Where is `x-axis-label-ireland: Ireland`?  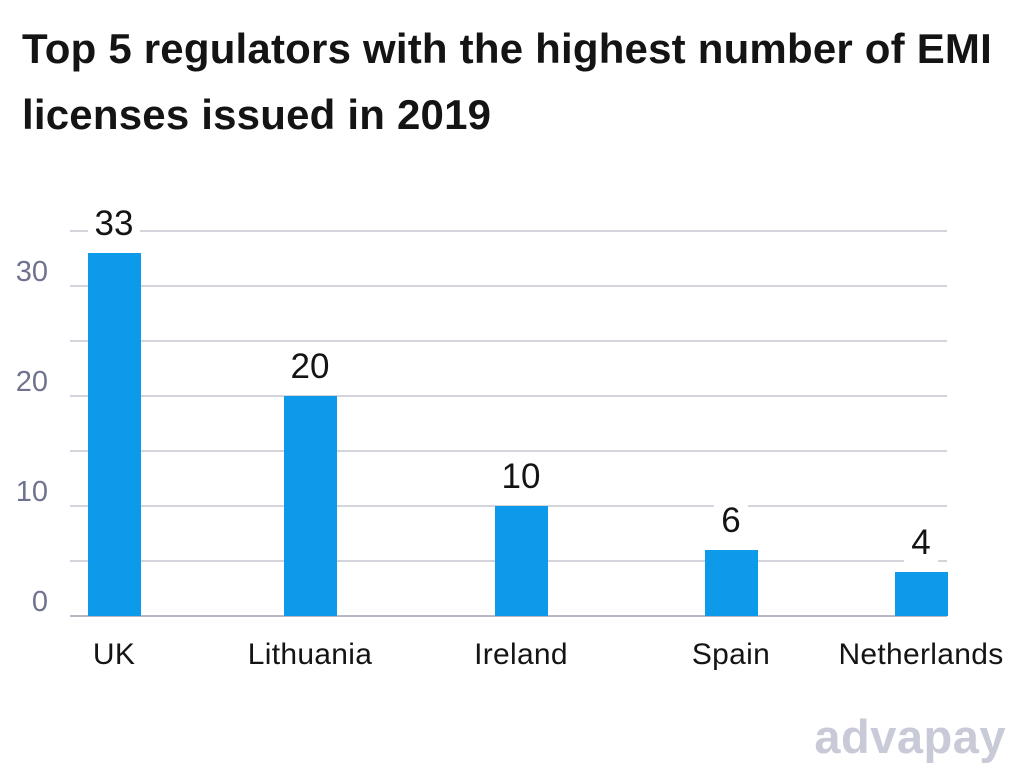
x-axis-label-ireland: Ireland is located at coordinates (521, 654).